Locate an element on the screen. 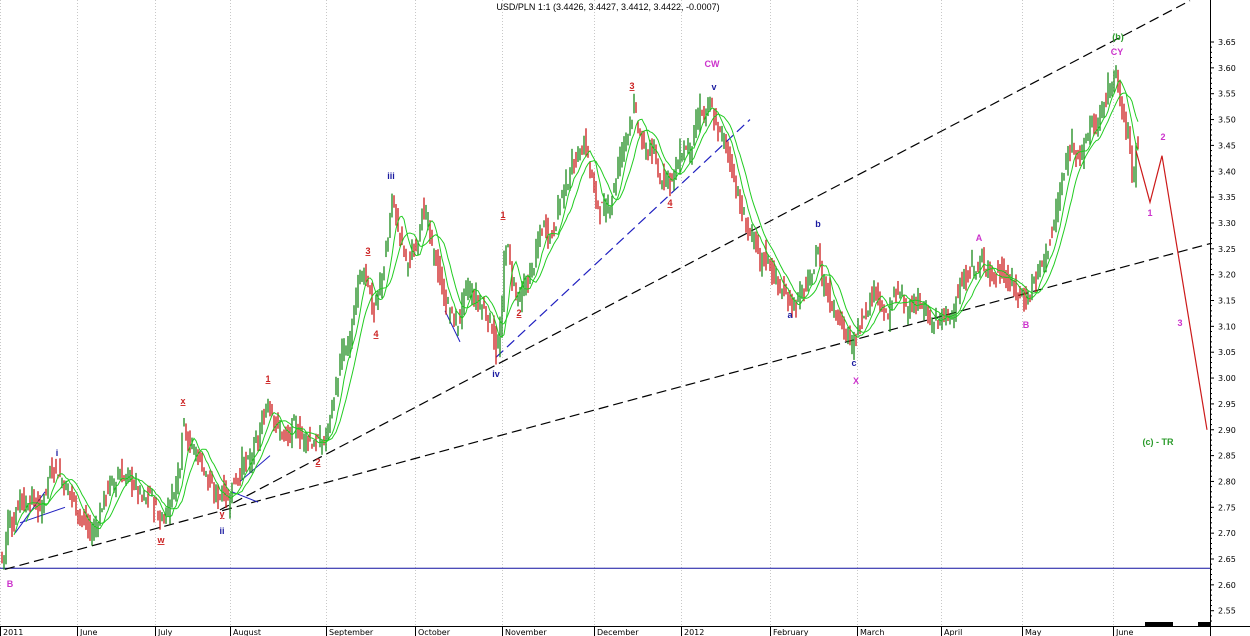  wave-label: (b) is located at coordinates (1118, 37).